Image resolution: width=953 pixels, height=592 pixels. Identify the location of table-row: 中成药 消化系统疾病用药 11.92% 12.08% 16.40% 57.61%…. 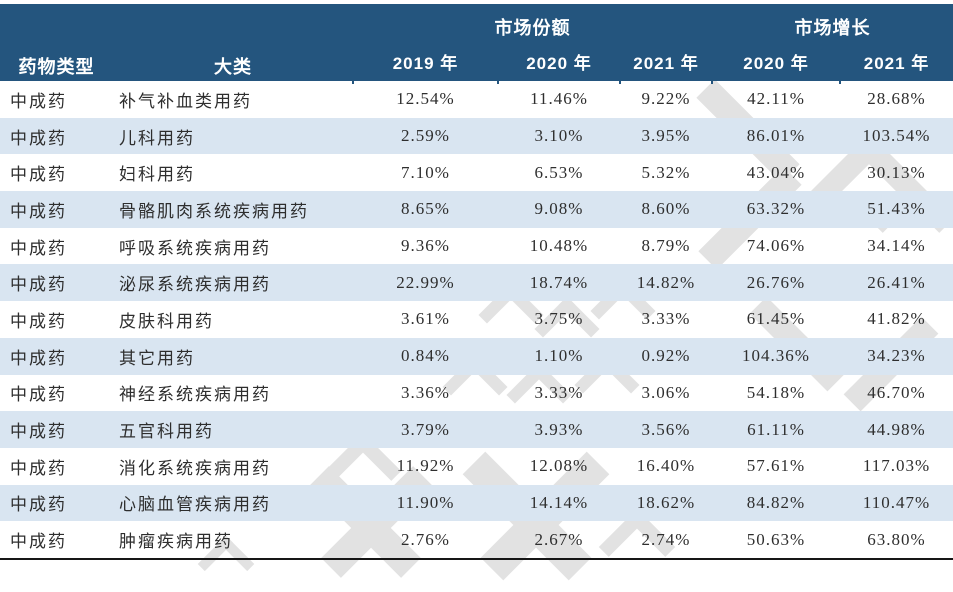
(476, 466).